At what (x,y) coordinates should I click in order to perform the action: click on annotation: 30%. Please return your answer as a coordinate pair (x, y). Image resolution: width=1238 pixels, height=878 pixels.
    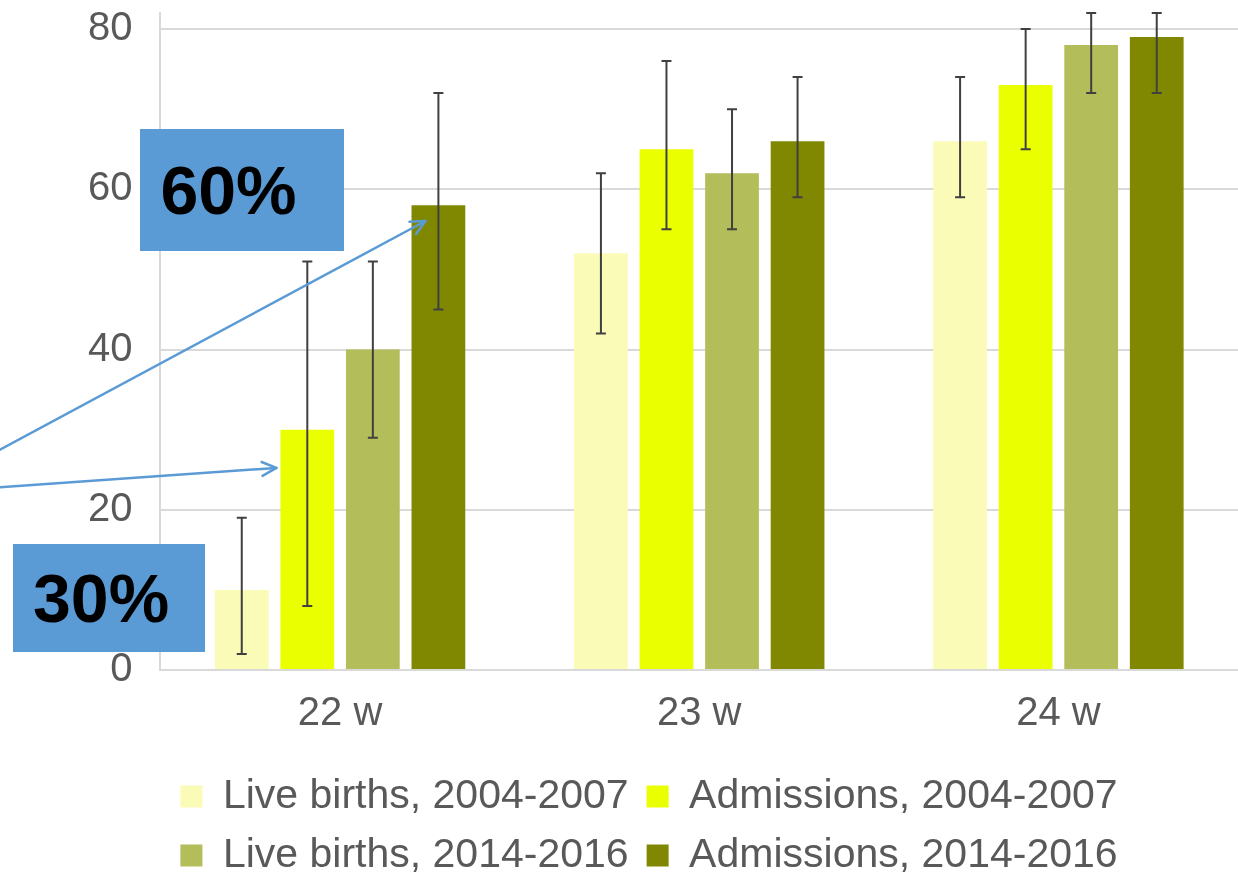
    Looking at the image, I should click on (101, 598).